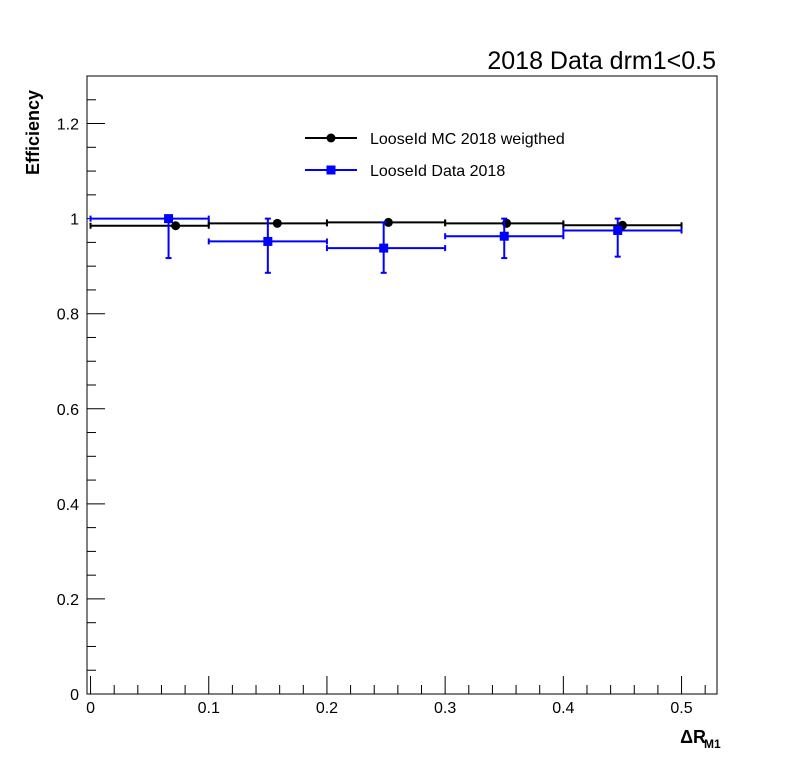  I want to click on x-axis-subscript: M1, so click(712, 744).